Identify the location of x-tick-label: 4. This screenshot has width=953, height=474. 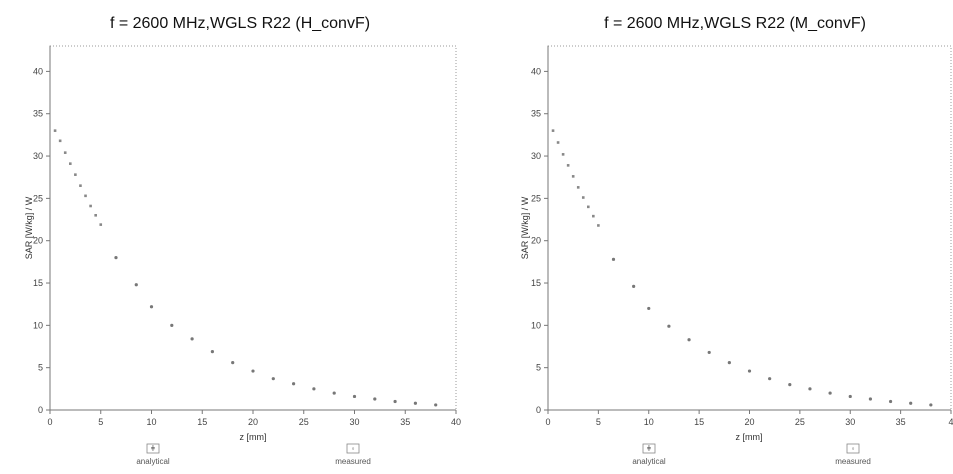
(950, 422).